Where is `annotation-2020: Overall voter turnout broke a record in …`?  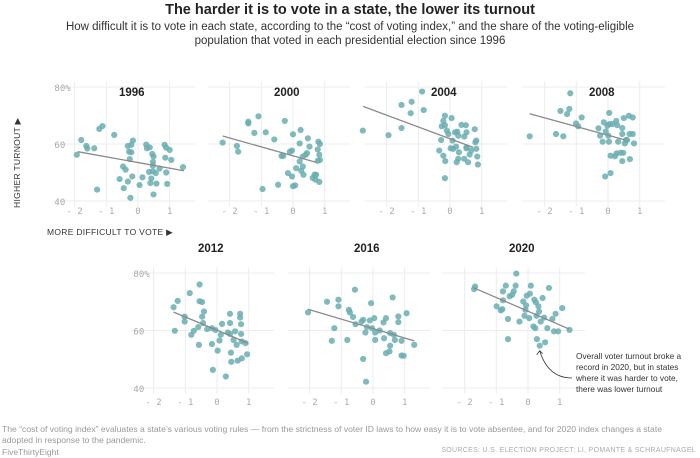 annotation-2020: Overall voter turnout broke a record in … is located at coordinates (629, 372).